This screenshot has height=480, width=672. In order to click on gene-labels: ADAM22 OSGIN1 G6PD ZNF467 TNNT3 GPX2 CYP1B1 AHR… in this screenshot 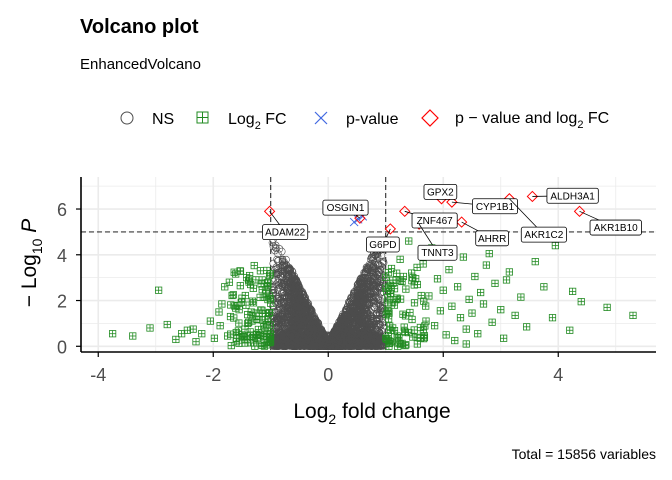, I will do `click(452, 222)`.